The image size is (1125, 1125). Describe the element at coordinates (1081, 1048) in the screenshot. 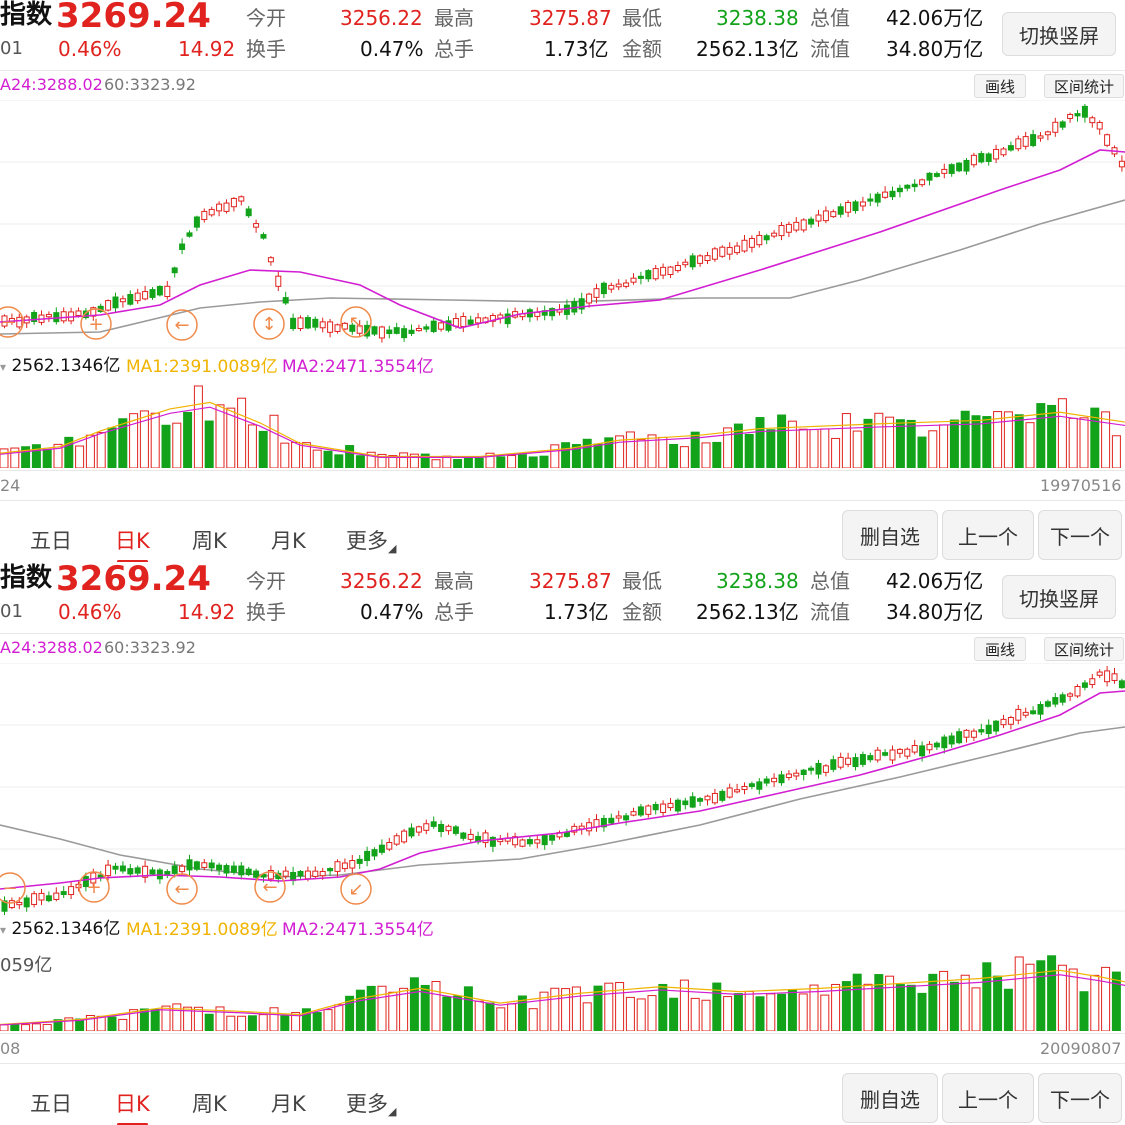

I see `end-date-label: 20090807` at that location.